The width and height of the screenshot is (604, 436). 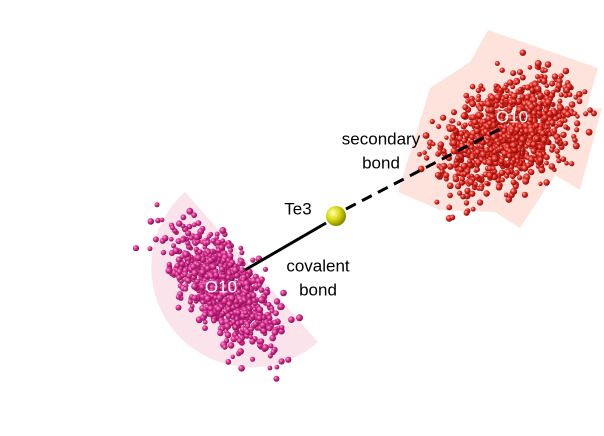 What do you see at coordinates (318, 265) in the screenshot?
I see `bond-label: covalent` at bounding box center [318, 265].